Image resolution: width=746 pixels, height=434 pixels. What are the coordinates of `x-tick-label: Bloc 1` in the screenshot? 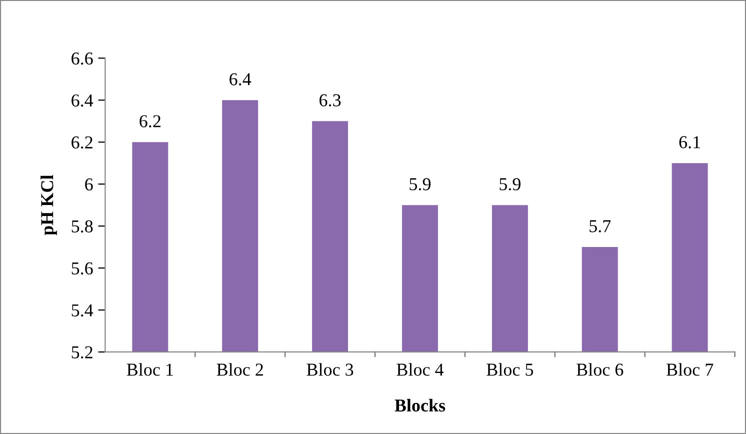 It's located at (149, 369).